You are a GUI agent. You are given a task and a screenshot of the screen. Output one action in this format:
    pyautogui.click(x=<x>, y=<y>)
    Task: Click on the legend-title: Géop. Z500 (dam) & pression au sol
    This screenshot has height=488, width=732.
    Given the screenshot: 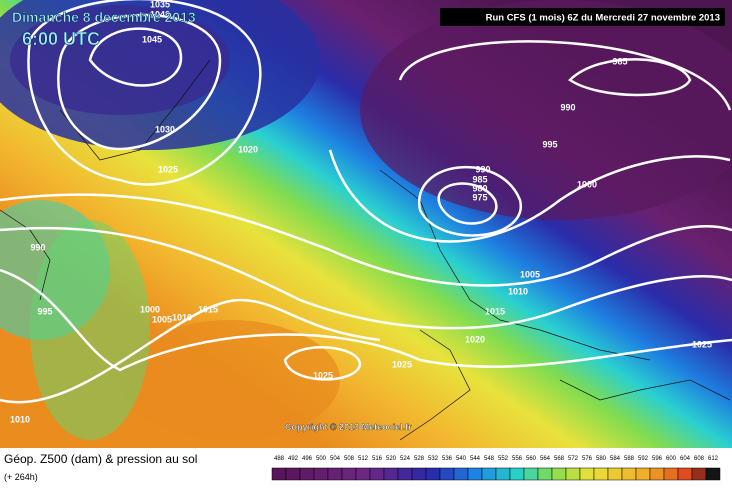 What is the action you would take?
    pyautogui.click(x=100, y=459)
    